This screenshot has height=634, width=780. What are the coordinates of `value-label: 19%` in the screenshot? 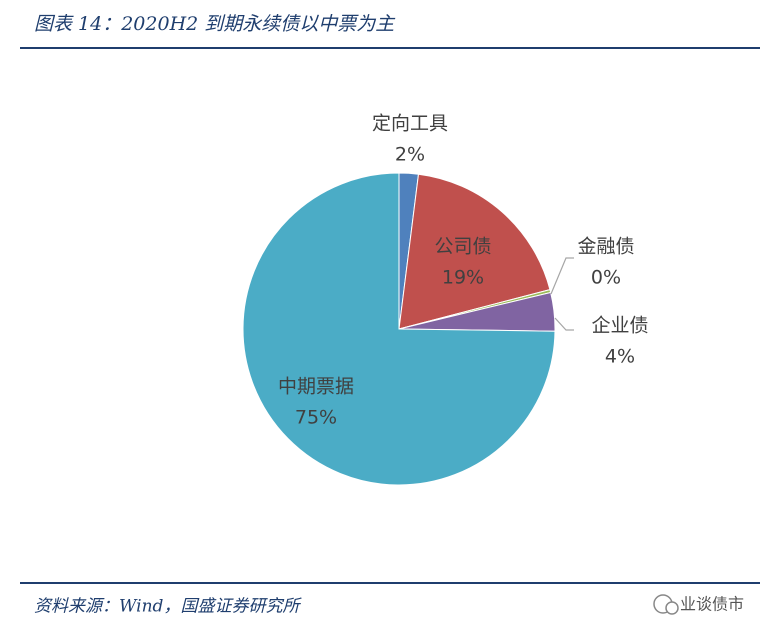 It's located at (463, 278).